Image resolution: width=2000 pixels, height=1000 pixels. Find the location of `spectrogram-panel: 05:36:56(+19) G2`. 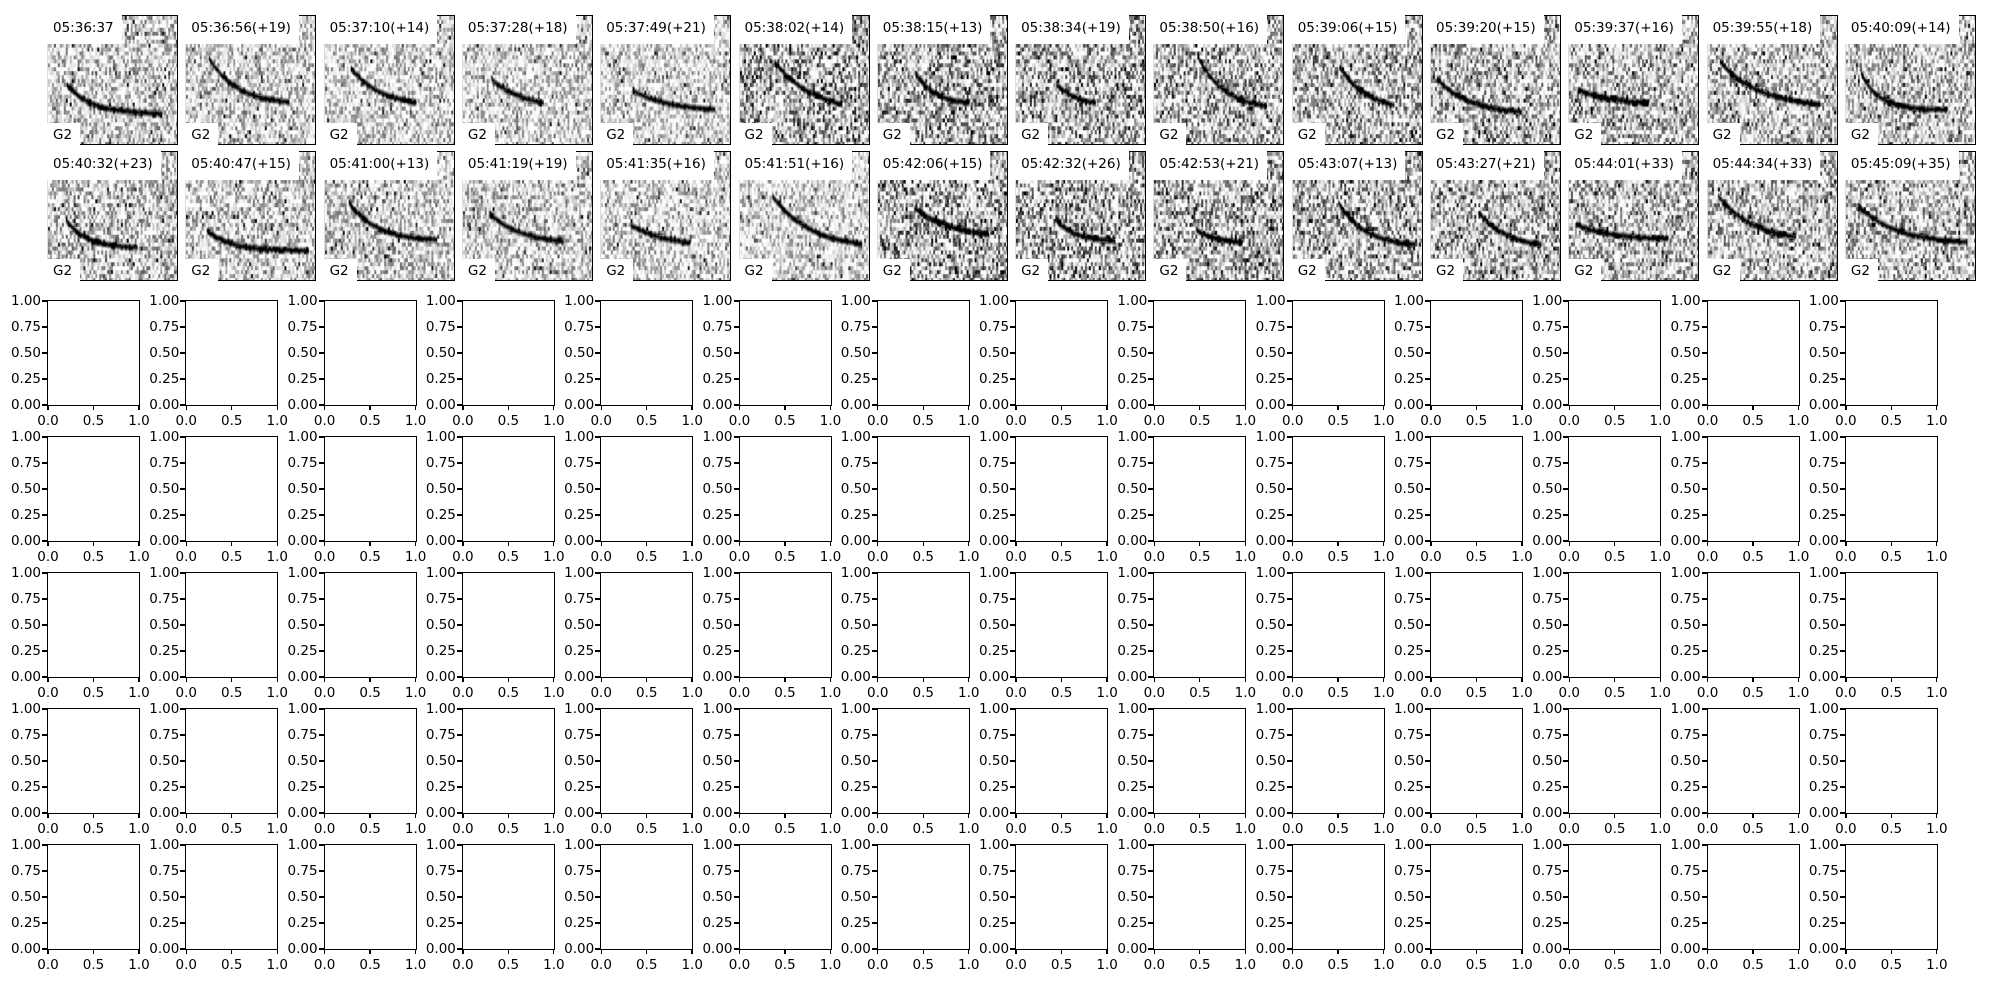

spectrogram-panel: 05:36:56(+19) G2 is located at coordinates (251, 80).